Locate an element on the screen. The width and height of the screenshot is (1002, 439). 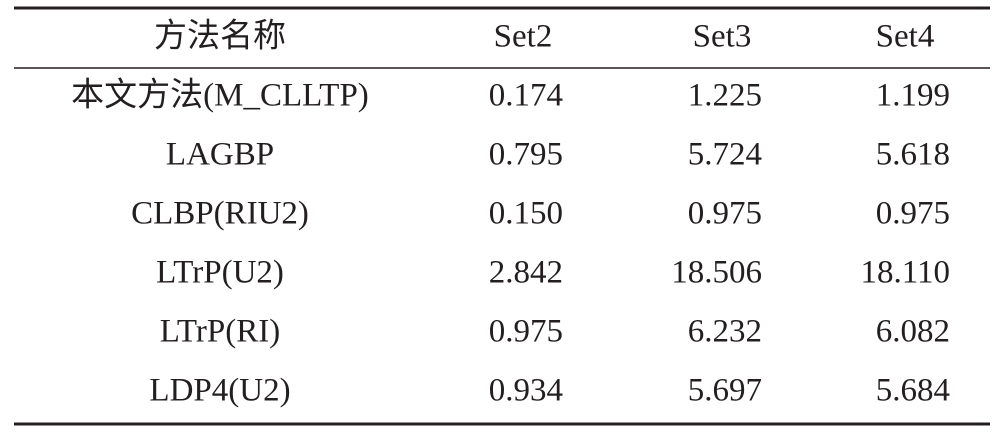
value-cell: 5.724 is located at coordinates (725, 155).